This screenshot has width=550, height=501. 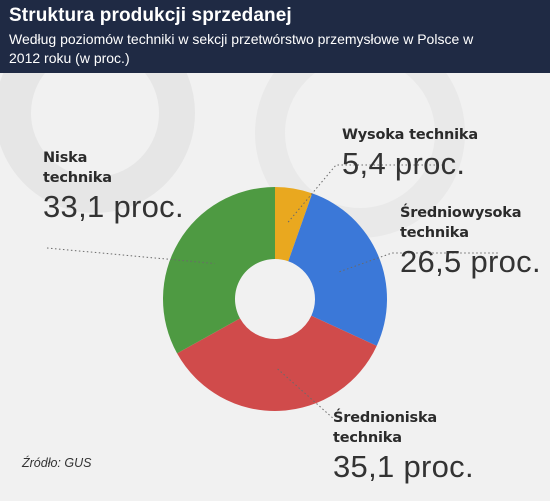 I want to click on label-name: Niska, so click(x=65, y=158).